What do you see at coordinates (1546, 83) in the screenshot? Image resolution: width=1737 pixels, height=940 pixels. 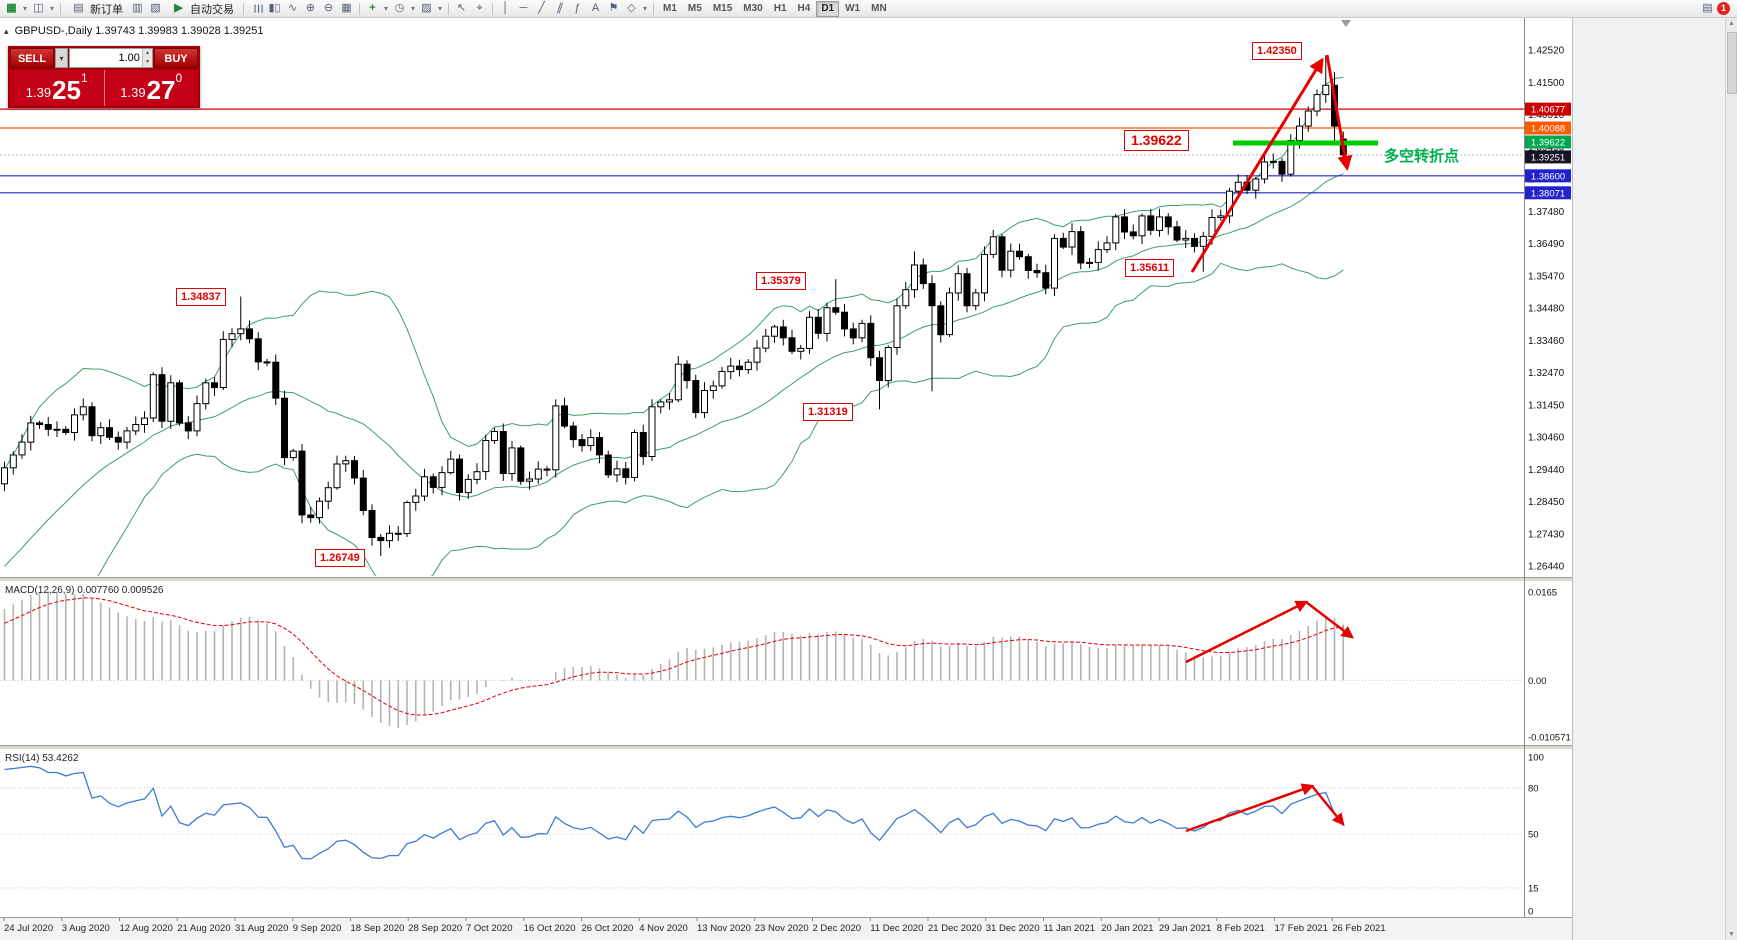 I see `svg-text: 1.41500` at bounding box center [1546, 83].